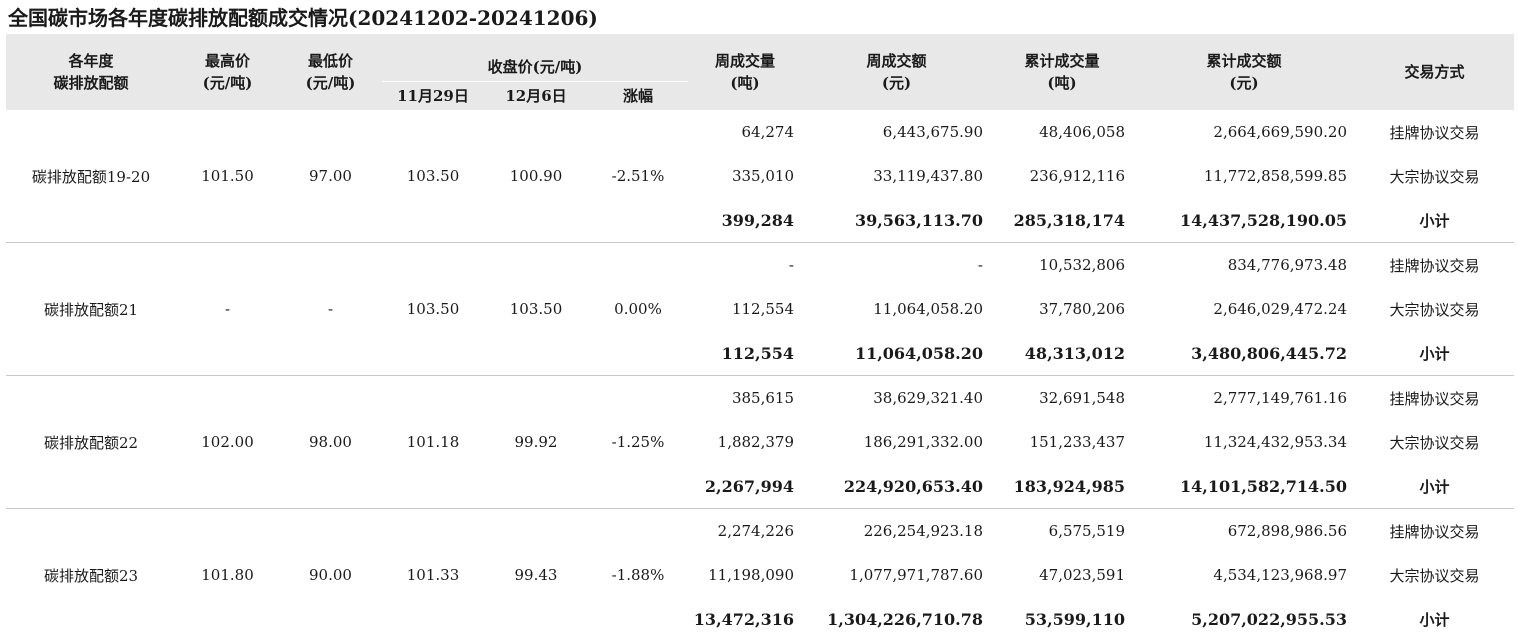 Image resolution: width=1518 pixels, height=641 pixels. What do you see at coordinates (536, 96) in the screenshot?
I see `header-close-curr: 12月6日` at bounding box center [536, 96].